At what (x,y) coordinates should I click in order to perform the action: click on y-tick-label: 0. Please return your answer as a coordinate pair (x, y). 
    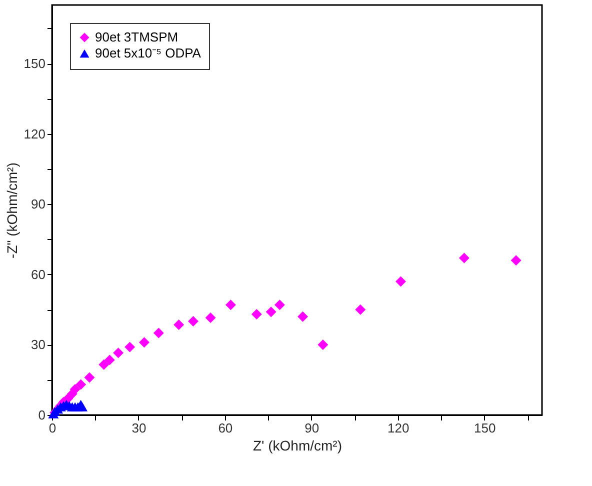
    Looking at the image, I should click on (42, 415).